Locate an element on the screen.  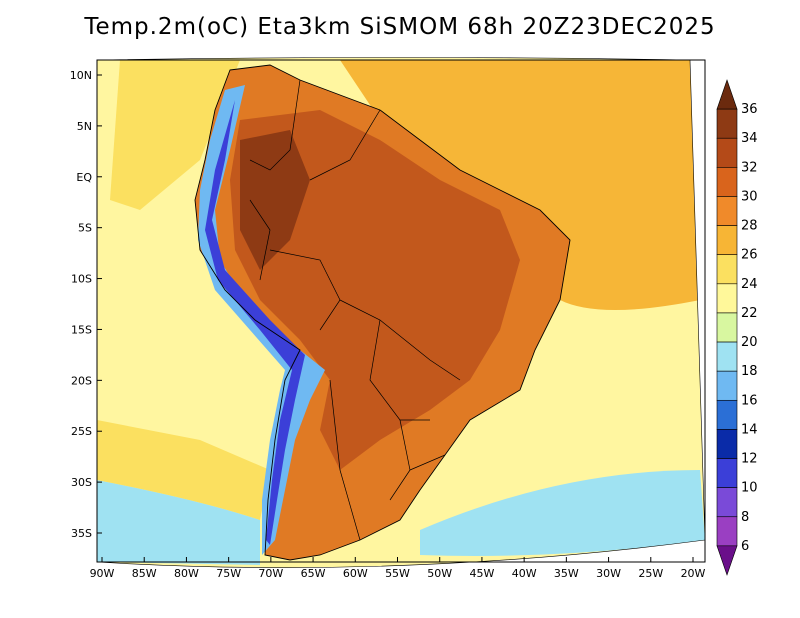
lat-label: 30S is located at coordinates (81, 482).